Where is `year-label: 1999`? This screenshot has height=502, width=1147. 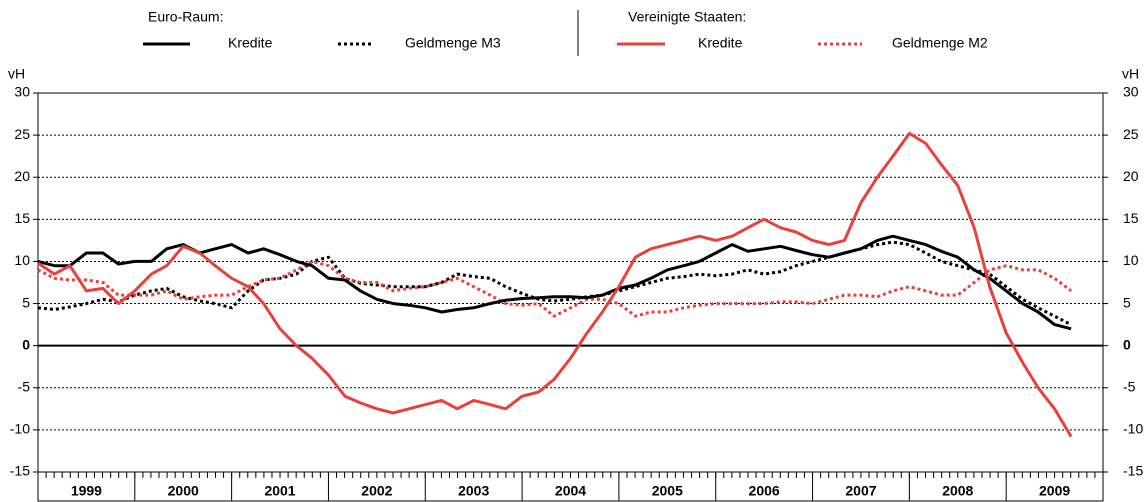
year-label: 1999 is located at coordinates (86, 491).